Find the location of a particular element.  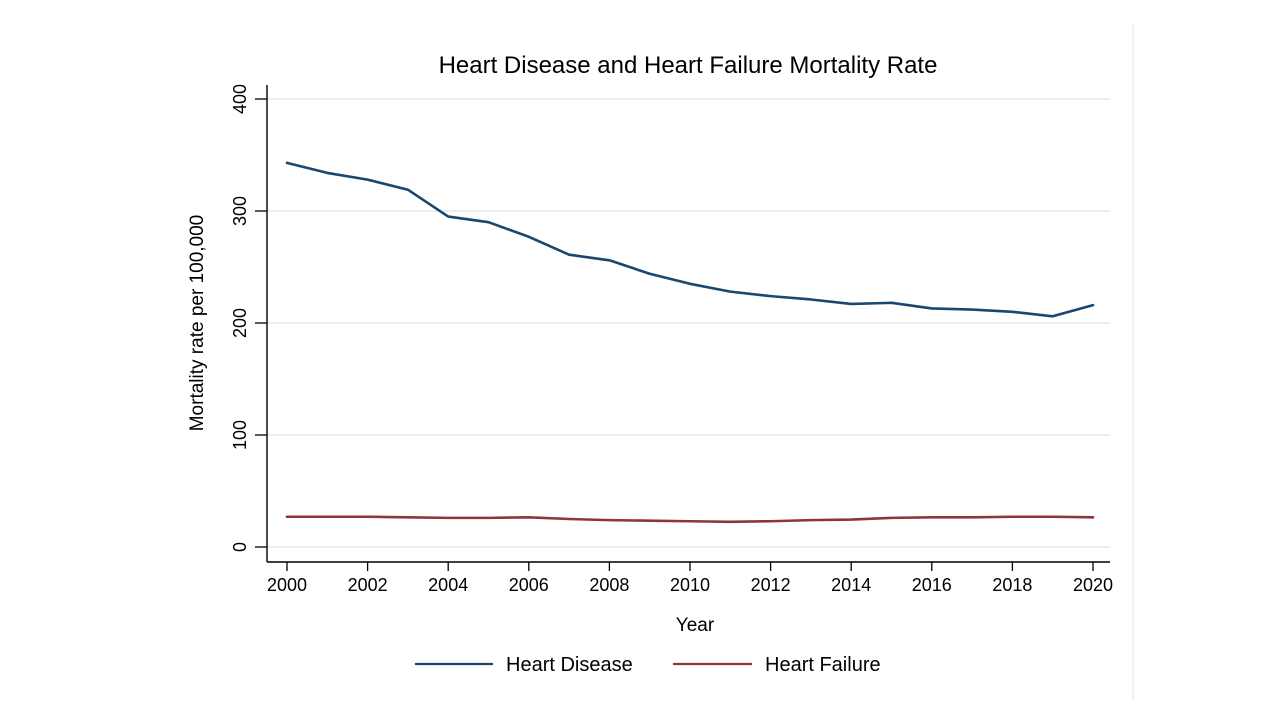

x-tick-label: 2008 is located at coordinates (609, 585).